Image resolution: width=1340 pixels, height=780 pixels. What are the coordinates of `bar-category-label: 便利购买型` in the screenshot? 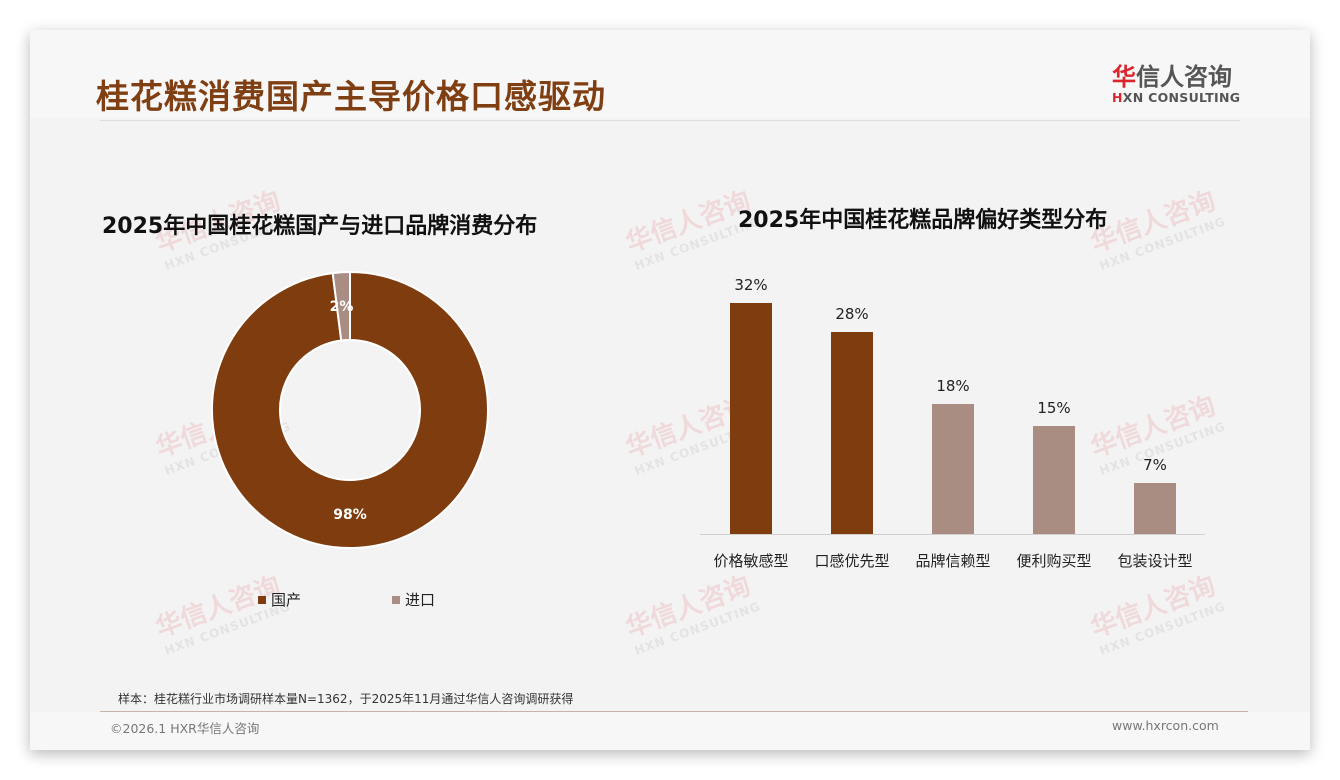 It's located at (1054, 561).